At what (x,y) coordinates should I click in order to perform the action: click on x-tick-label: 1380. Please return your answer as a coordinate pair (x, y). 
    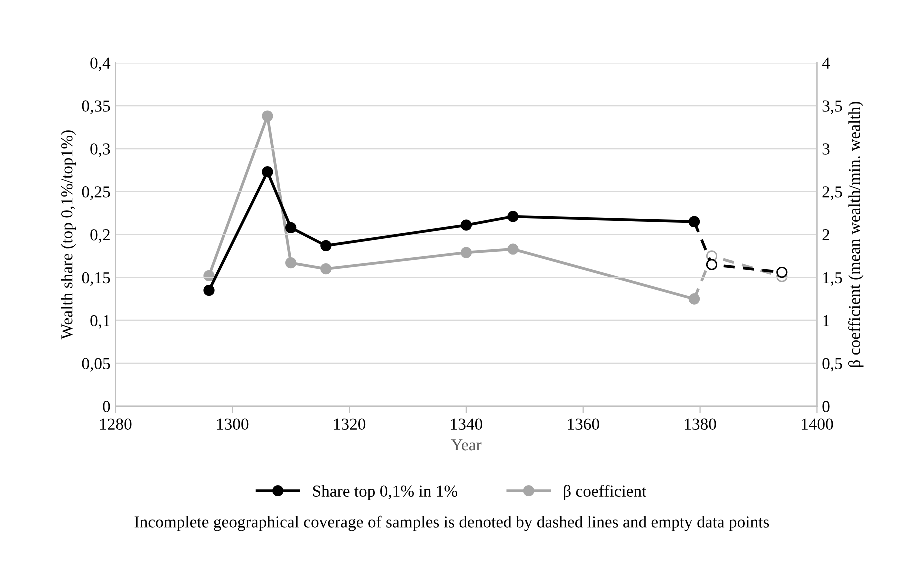
    Looking at the image, I should click on (700, 424).